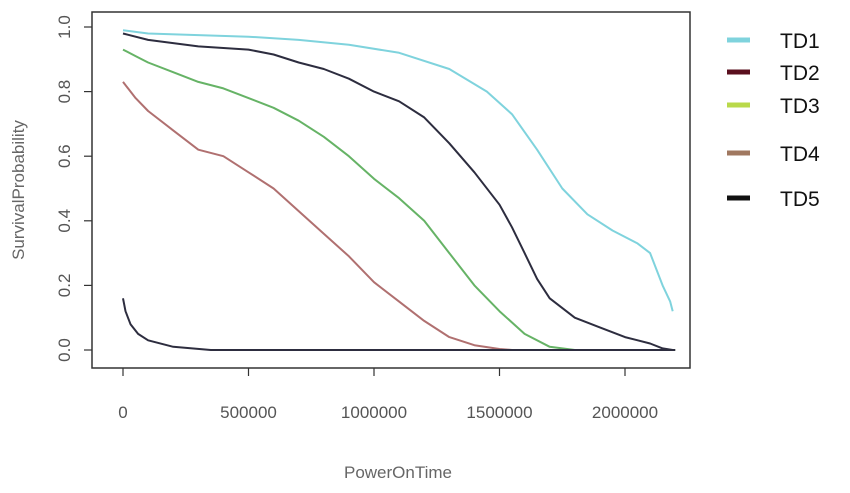 The width and height of the screenshot is (850, 493). What do you see at coordinates (773, 120) in the screenshot?
I see `legend: TD1 TD2 TD3 TD4 TD5` at bounding box center [773, 120].